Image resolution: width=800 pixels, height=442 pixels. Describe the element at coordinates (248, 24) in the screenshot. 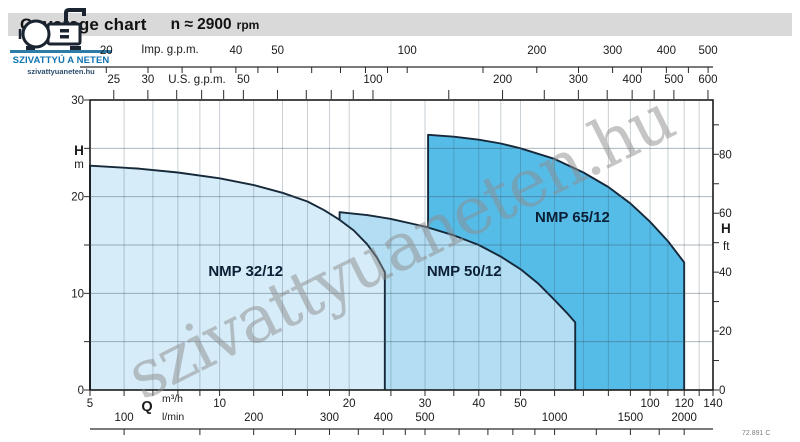

I see `speed-unit: rpm` at that location.